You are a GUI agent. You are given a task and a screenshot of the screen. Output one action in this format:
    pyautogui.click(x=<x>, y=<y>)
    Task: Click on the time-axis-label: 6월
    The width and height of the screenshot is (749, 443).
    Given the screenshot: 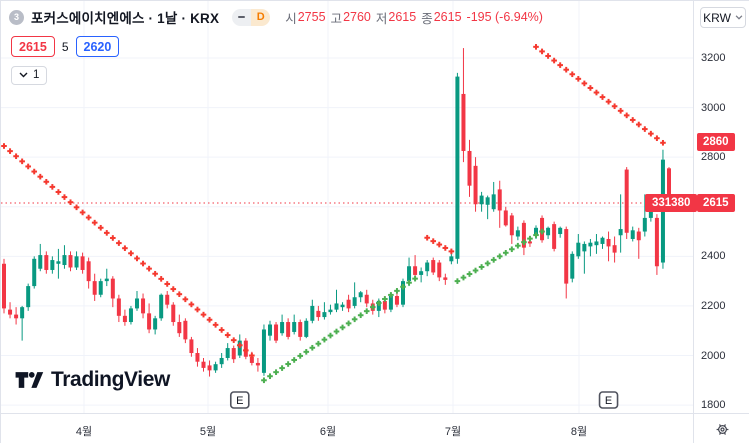 What is the action you would take?
    pyautogui.click(x=328, y=432)
    